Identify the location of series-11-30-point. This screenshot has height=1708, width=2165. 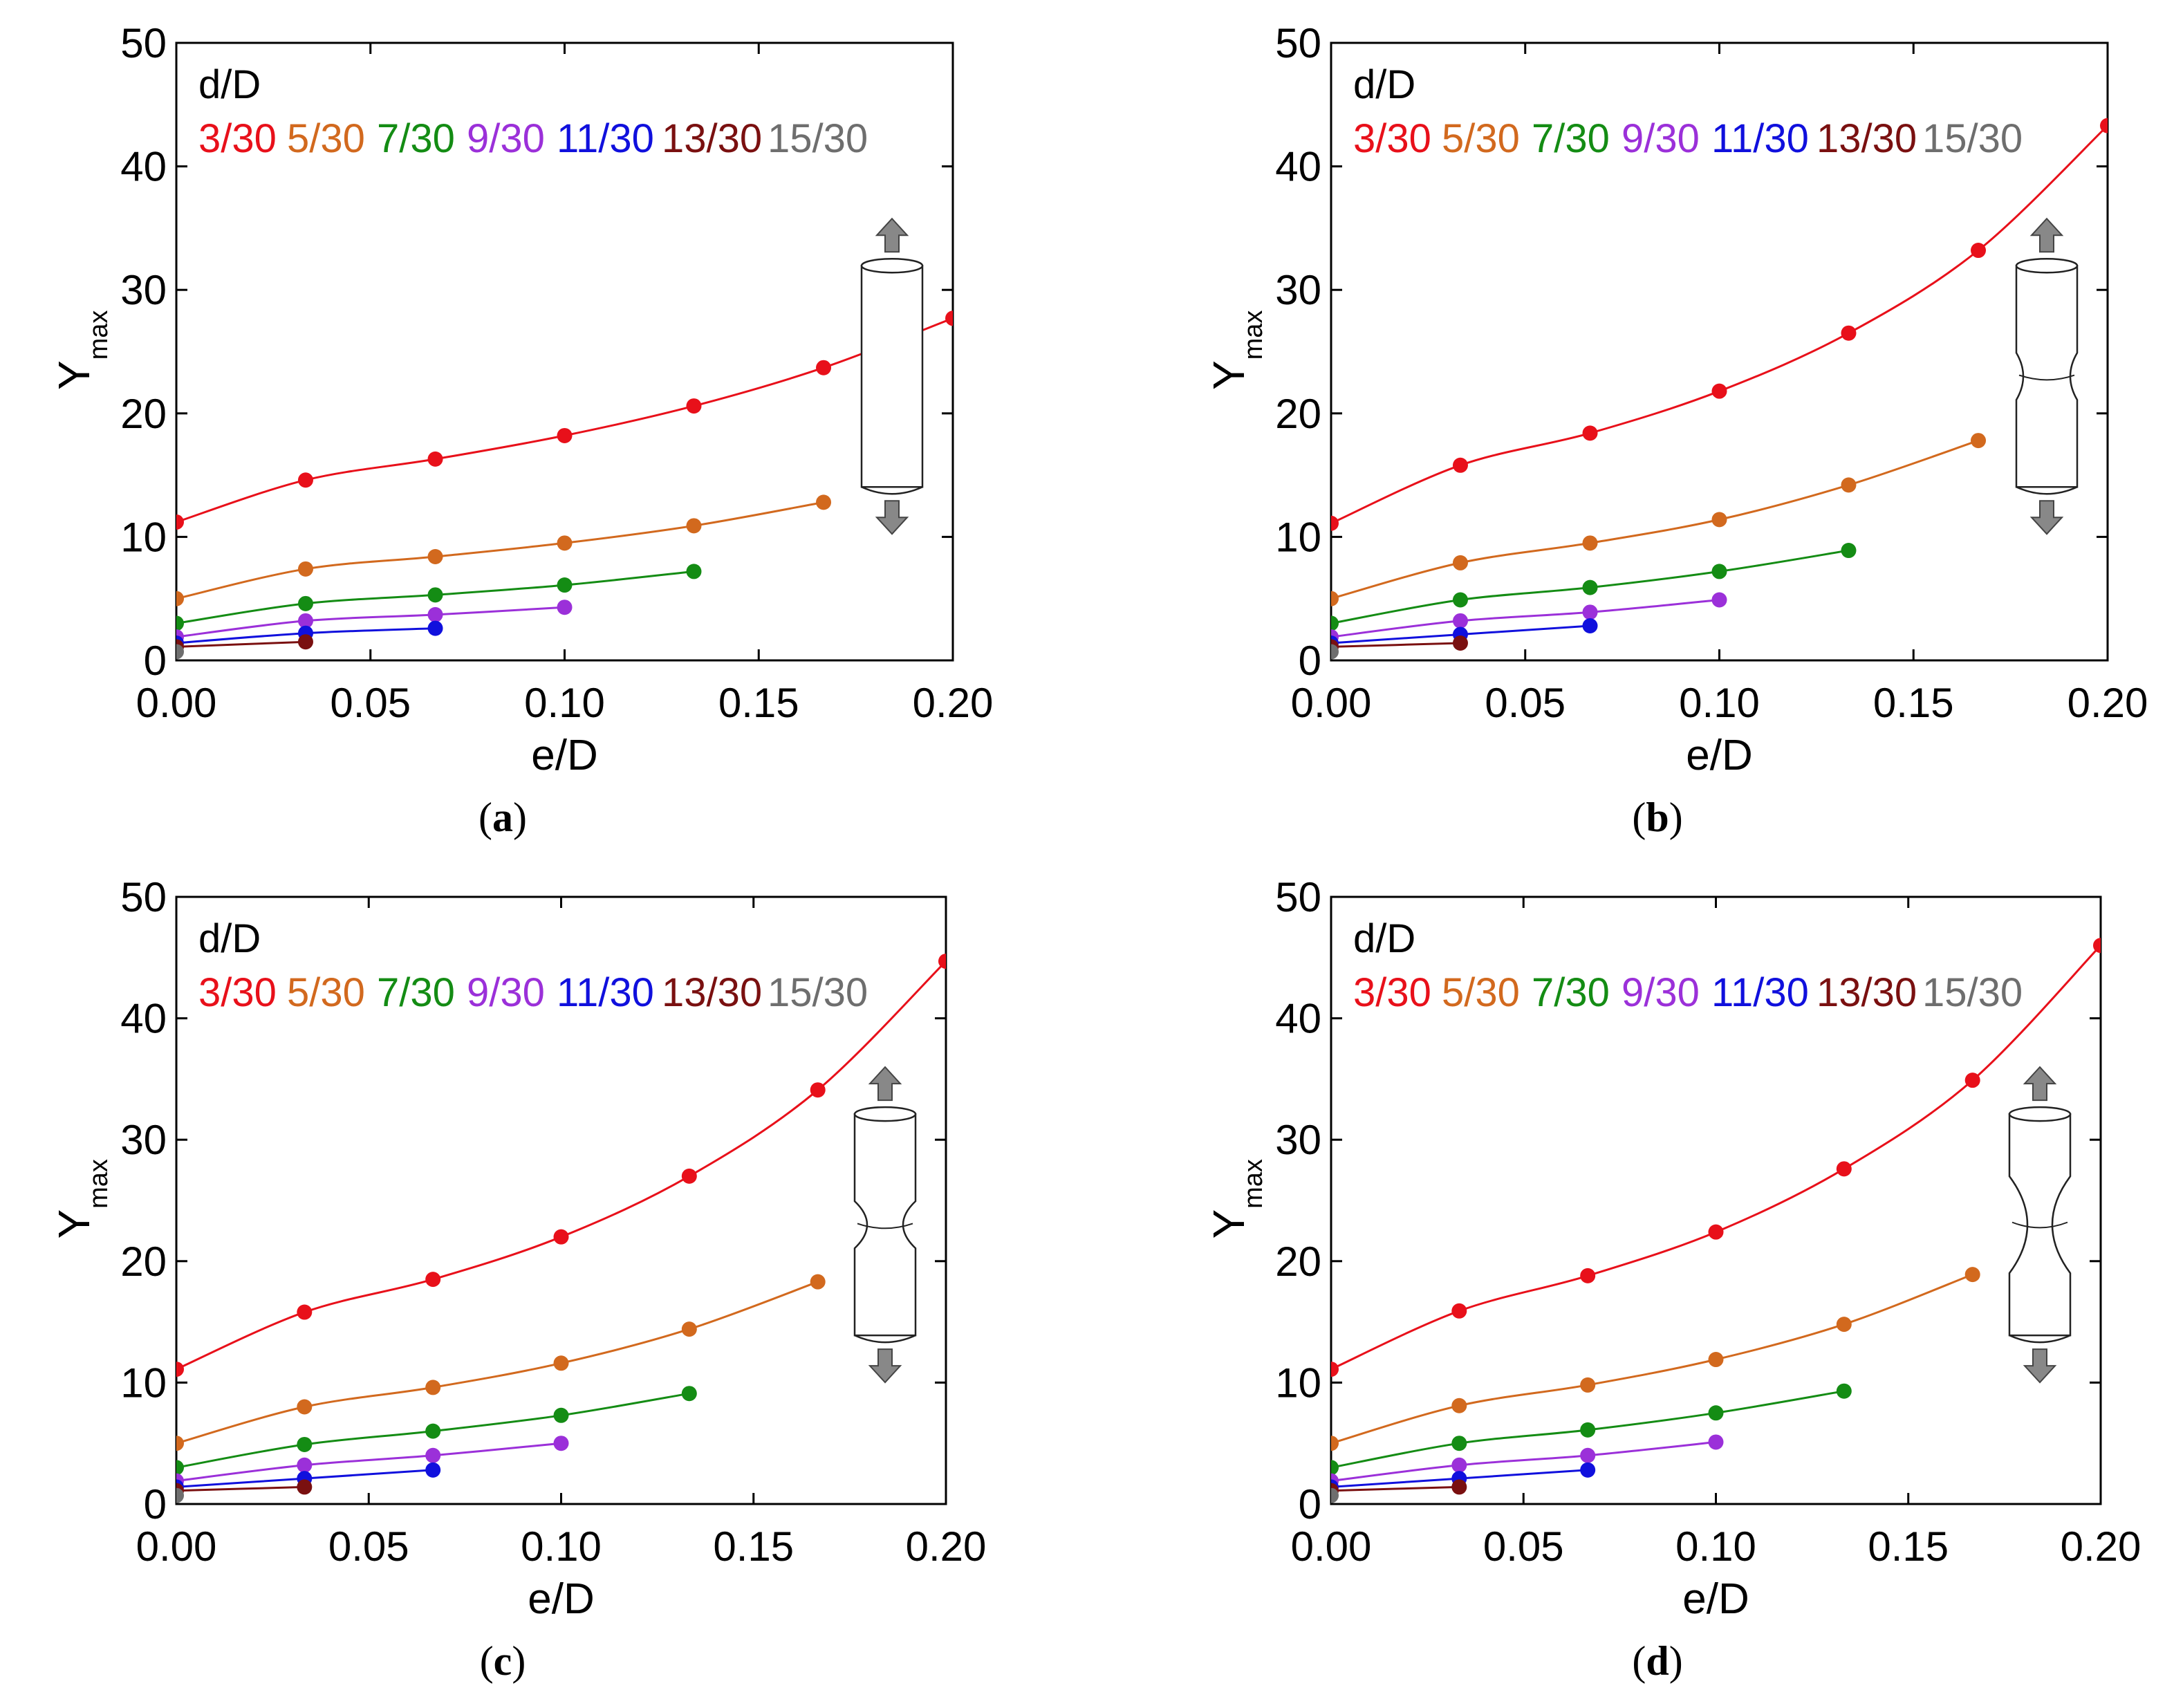
(435, 628).